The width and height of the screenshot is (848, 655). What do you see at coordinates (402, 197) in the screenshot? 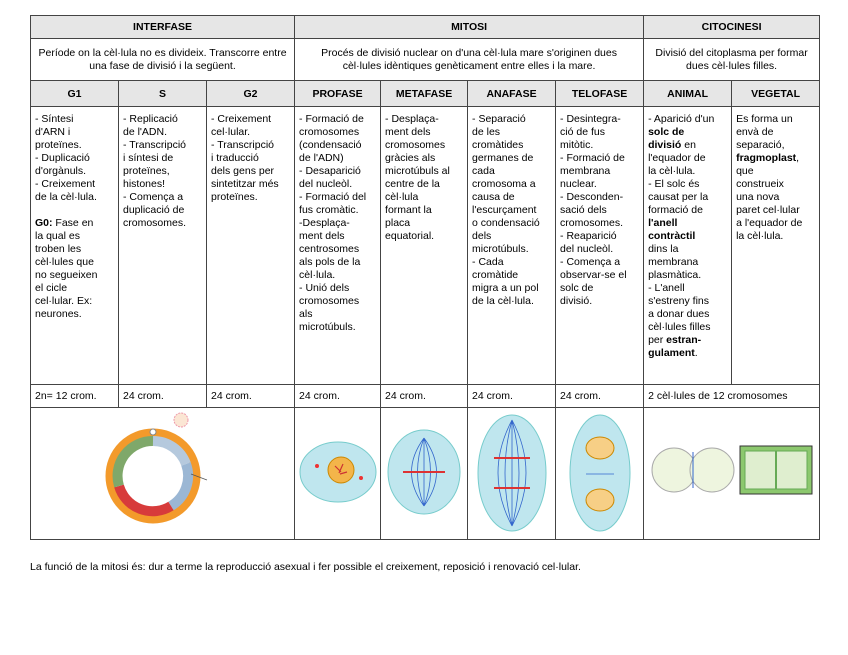
I see `text-line: cèl·lula` at bounding box center [402, 197].